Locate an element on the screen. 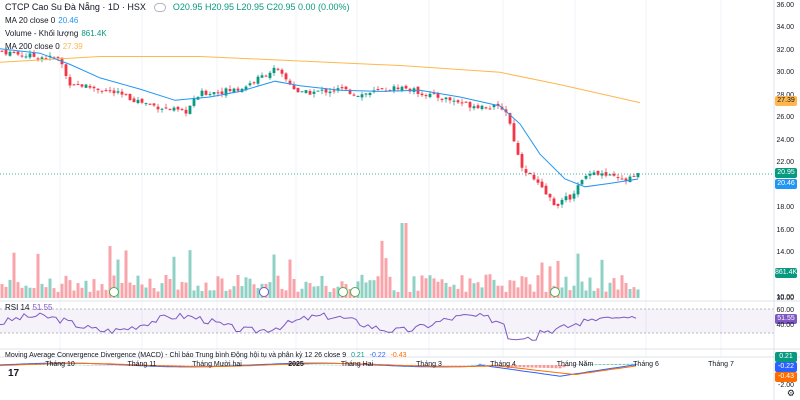 The height and width of the screenshot is (400, 800). close-price-badge: 20.95 is located at coordinates (786, 173).